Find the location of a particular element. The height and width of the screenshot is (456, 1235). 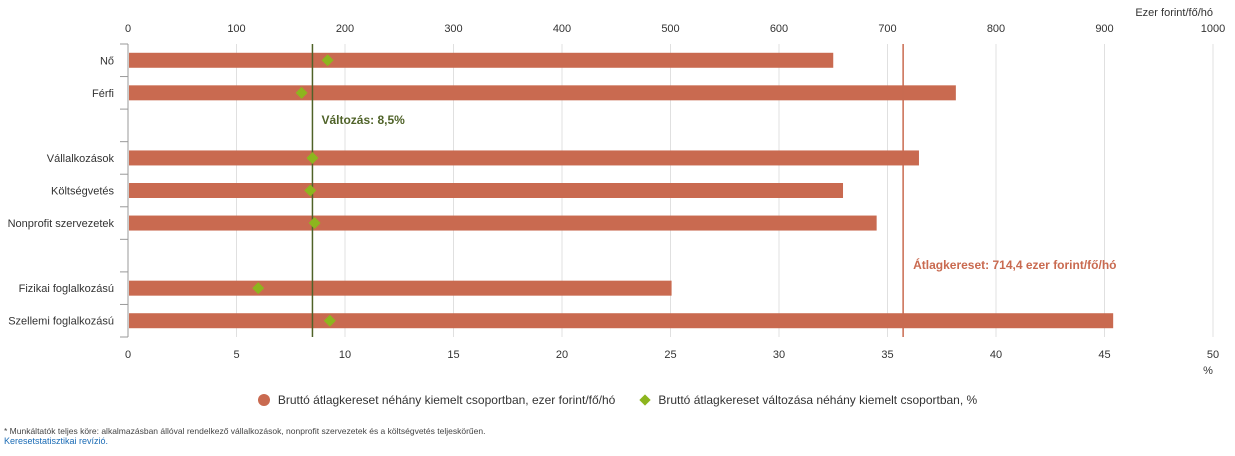

category-label: Vállalkozások is located at coordinates (81, 159).